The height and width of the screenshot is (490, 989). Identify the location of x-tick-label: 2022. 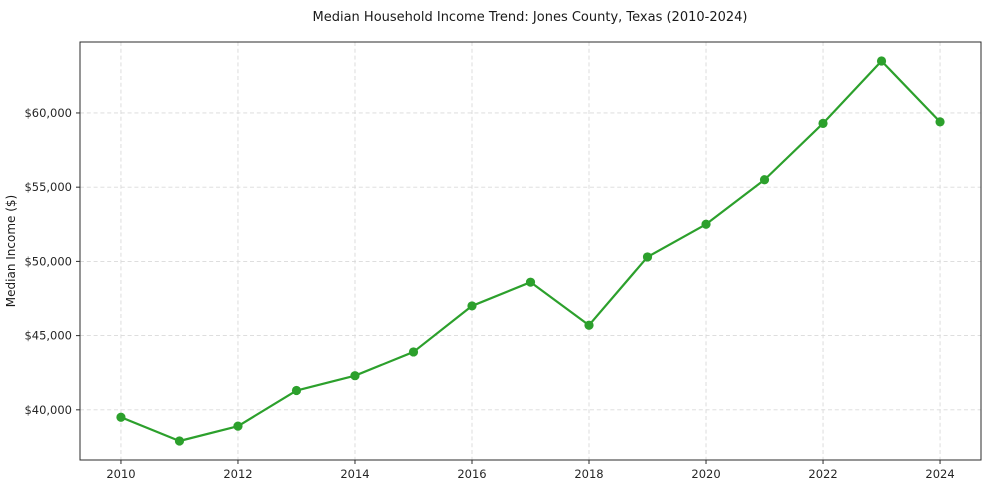
(822, 474).